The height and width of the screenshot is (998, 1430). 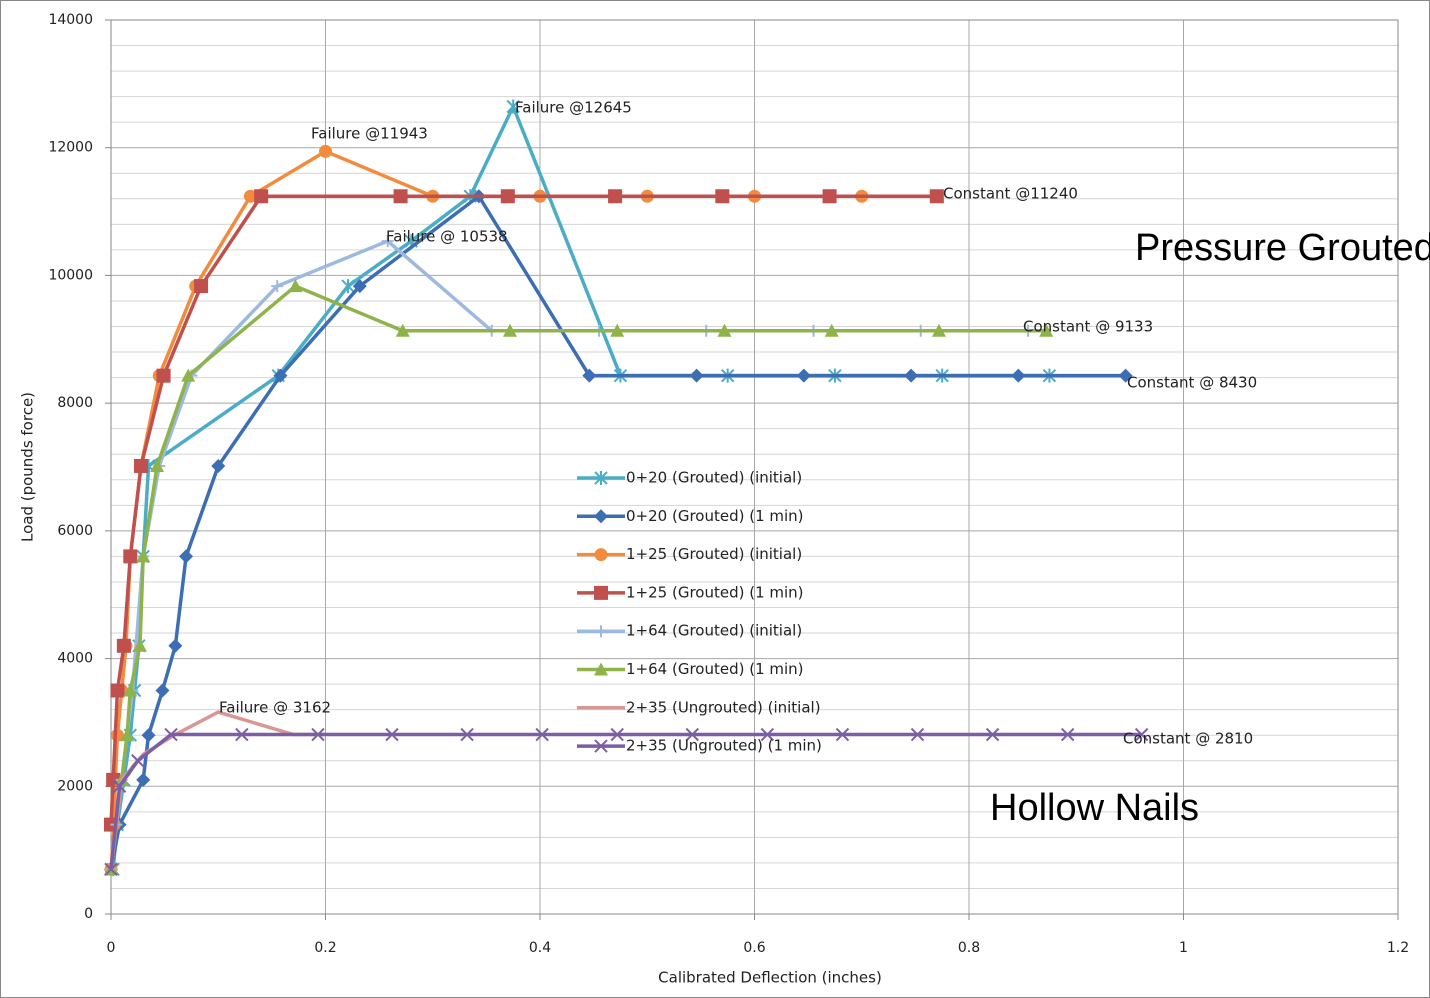 What do you see at coordinates (75, 786) in the screenshot?
I see `y-tick-label: 2000` at bounding box center [75, 786].